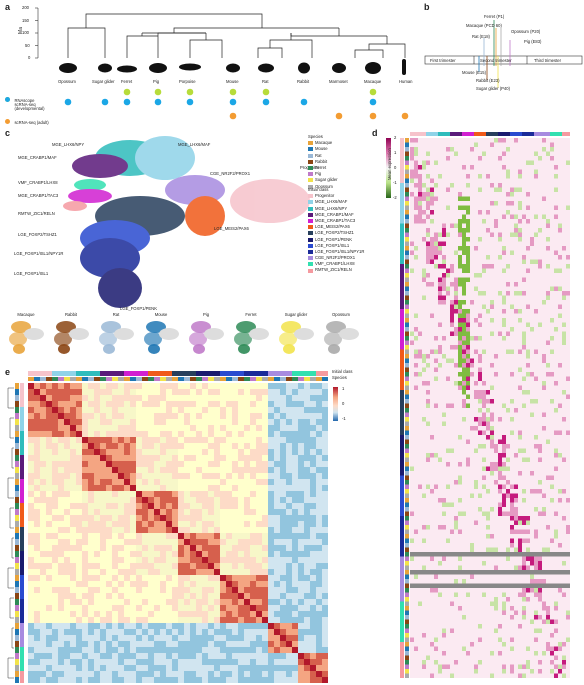  I want to click on class-legend-item: RMTW_ZIC1/RELN, so click(336, 270).